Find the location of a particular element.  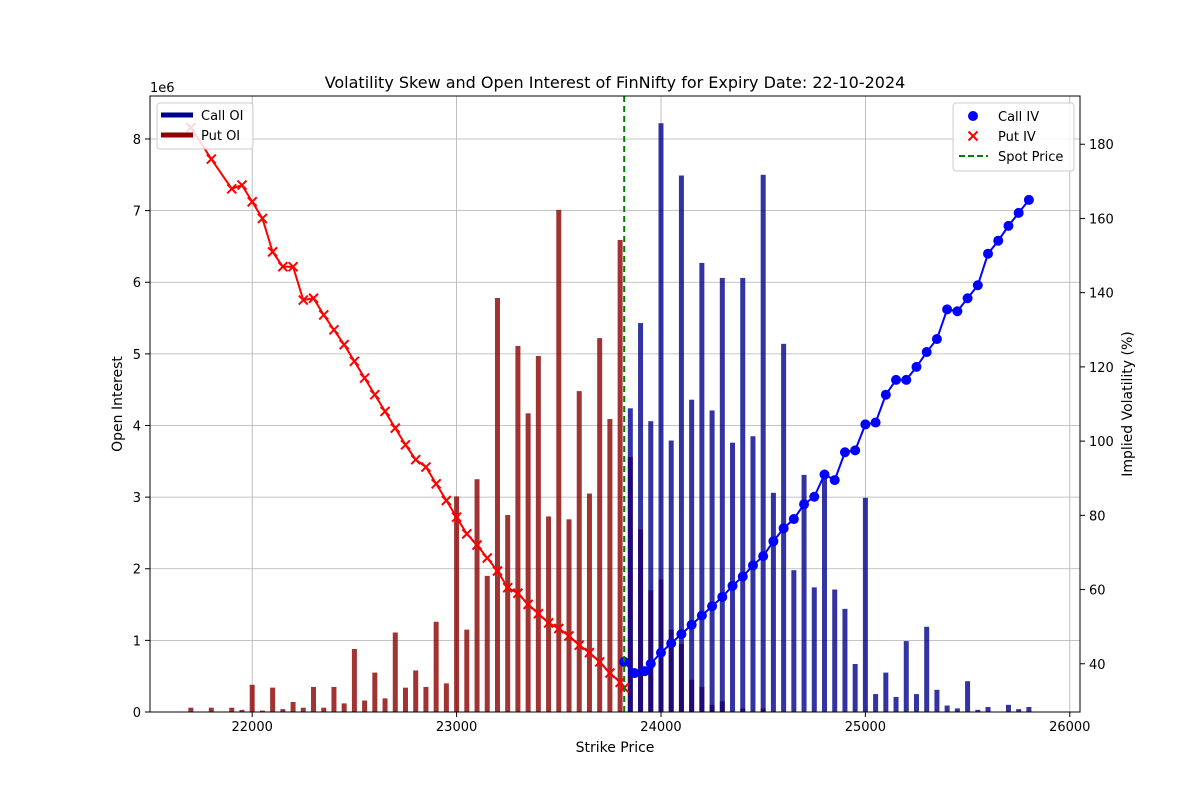

x-tick-label: 24000 is located at coordinates (660, 727).